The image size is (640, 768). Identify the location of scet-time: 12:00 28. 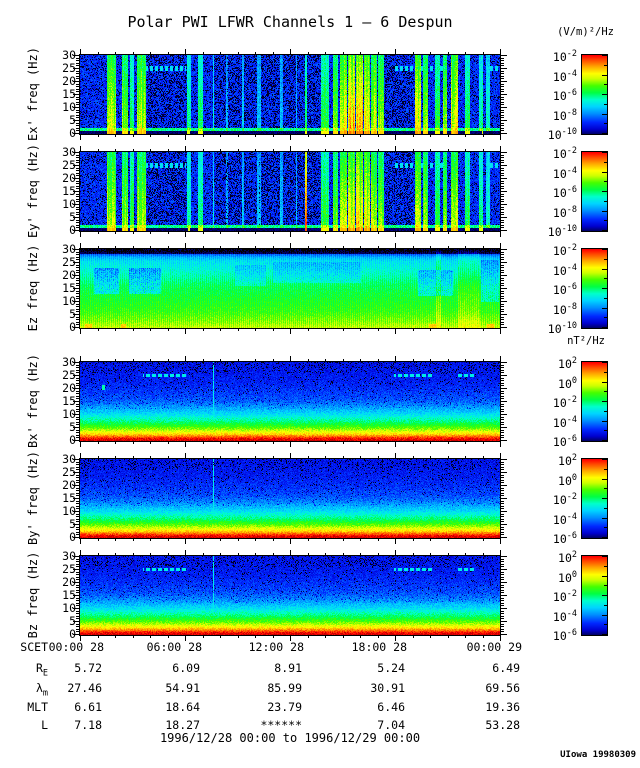
(276, 647).